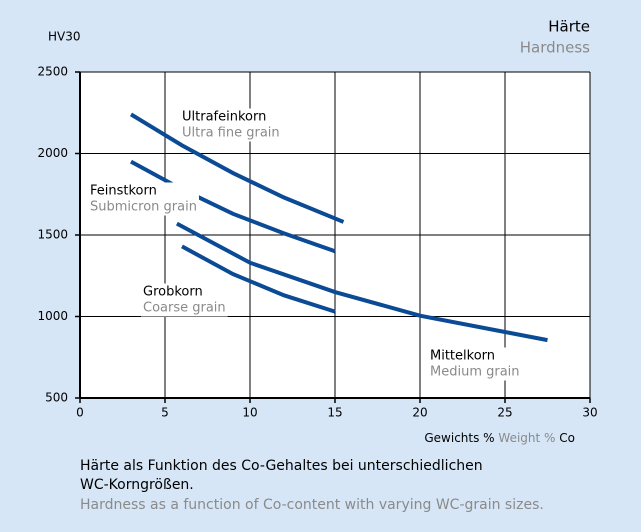 The height and width of the screenshot is (532, 641). Describe the element at coordinates (475, 372) in the screenshot. I see `series-name-en: Medium grain` at that location.